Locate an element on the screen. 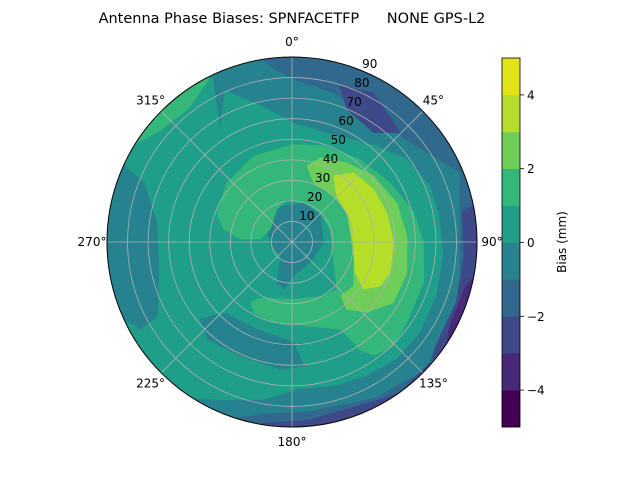  angular-tick-label: 90° is located at coordinates (491, 242).